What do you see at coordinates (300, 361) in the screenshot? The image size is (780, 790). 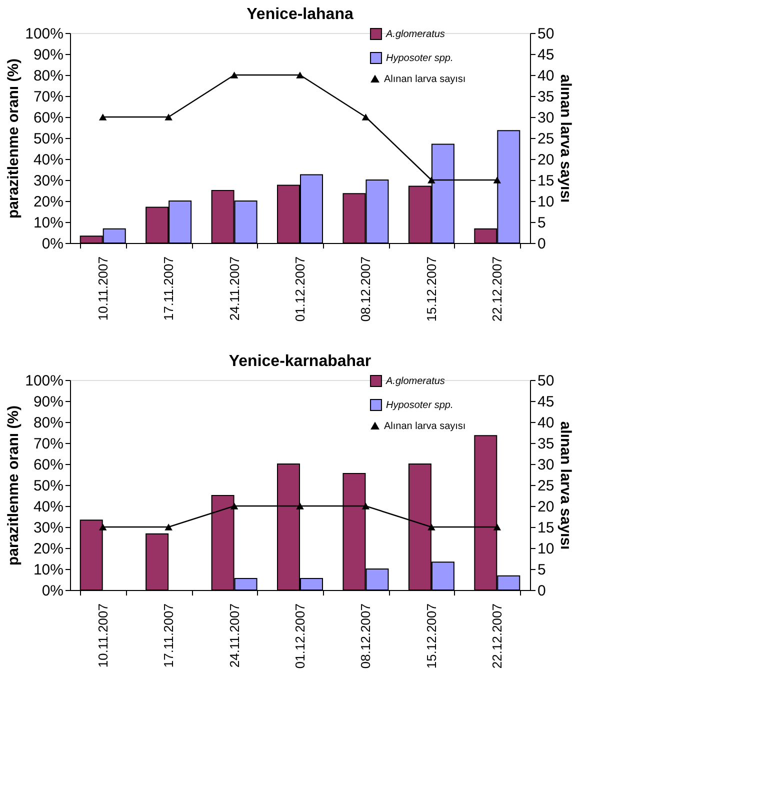 I see `chart-title: Yenice-karnabahar` at bounding box center [300, 361].